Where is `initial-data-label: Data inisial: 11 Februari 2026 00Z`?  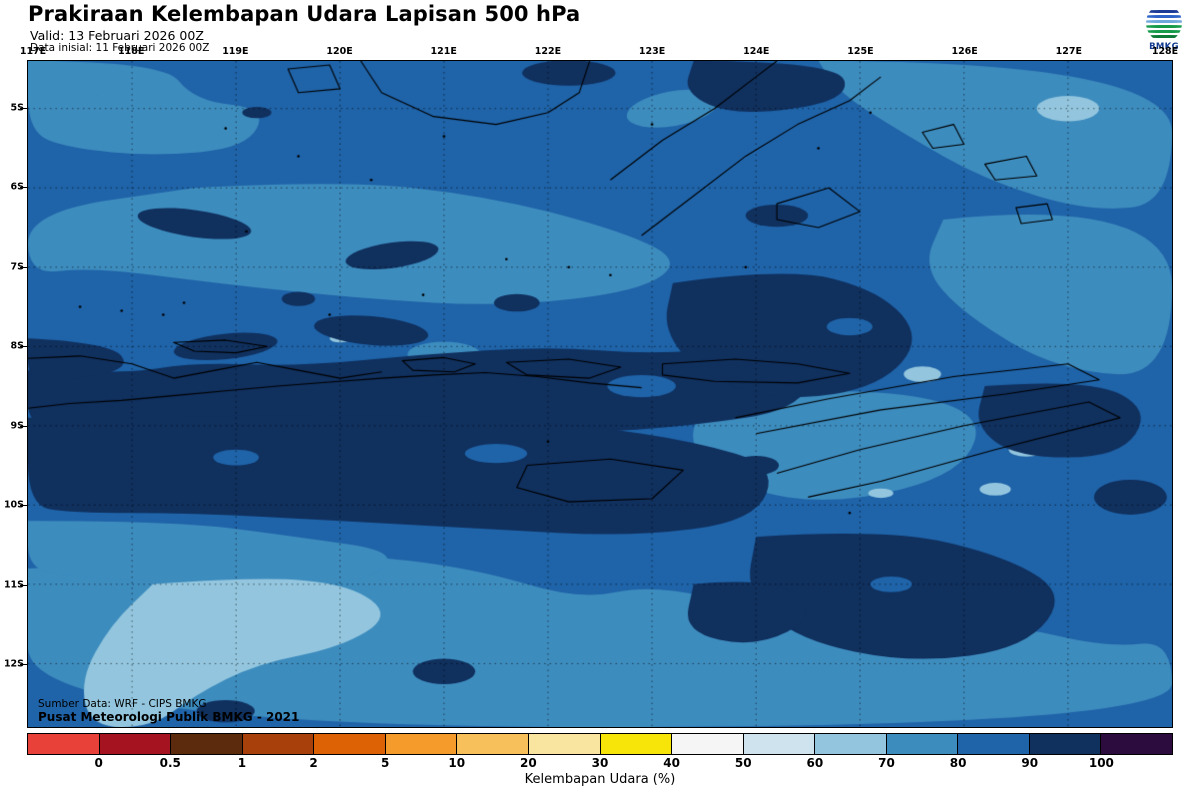
initial-data-label: Data inisial: 11 Februari 2026 00Z is located at coordinates (120, 48).